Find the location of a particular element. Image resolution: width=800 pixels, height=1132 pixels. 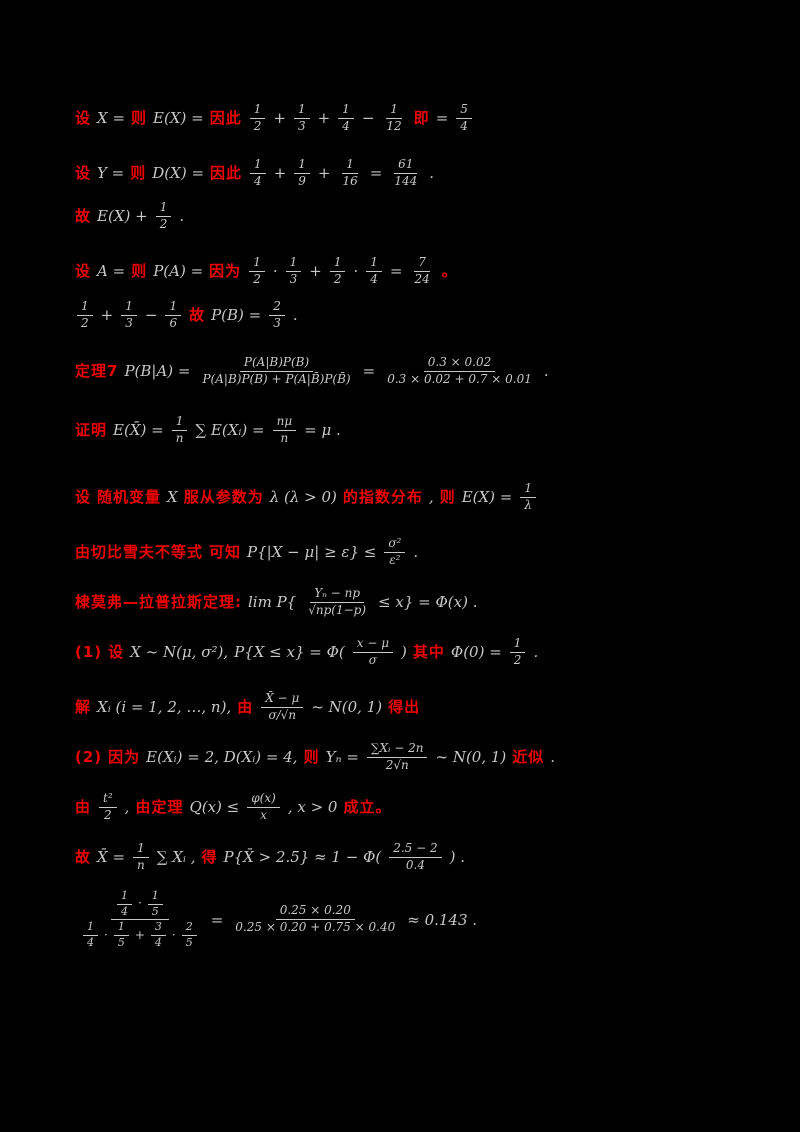

math-text: σ is located at coordinates (372, 659).